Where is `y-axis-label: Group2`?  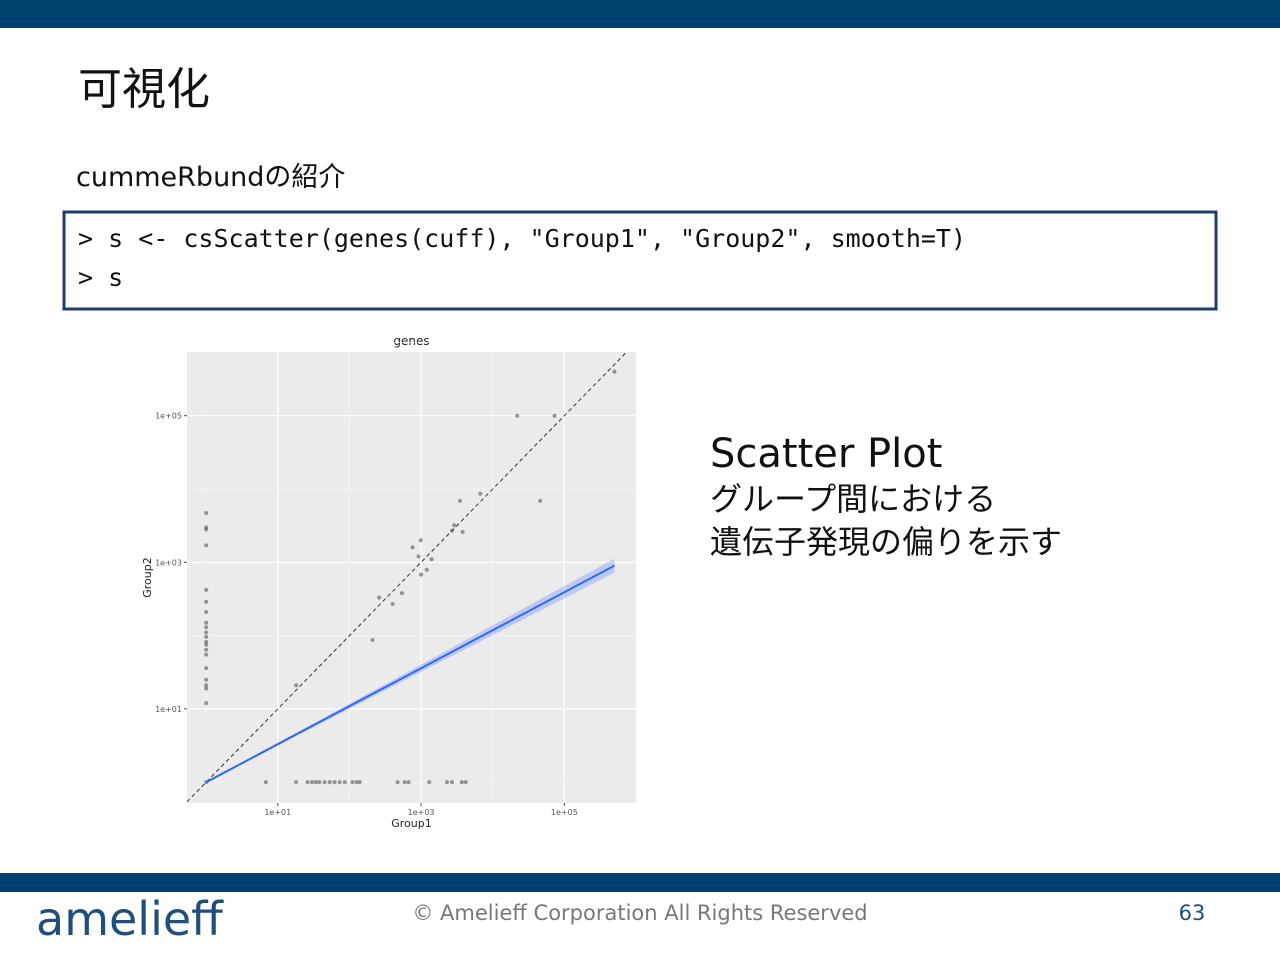 y-axis-label: Group2 is located at coordinates (147, 577).